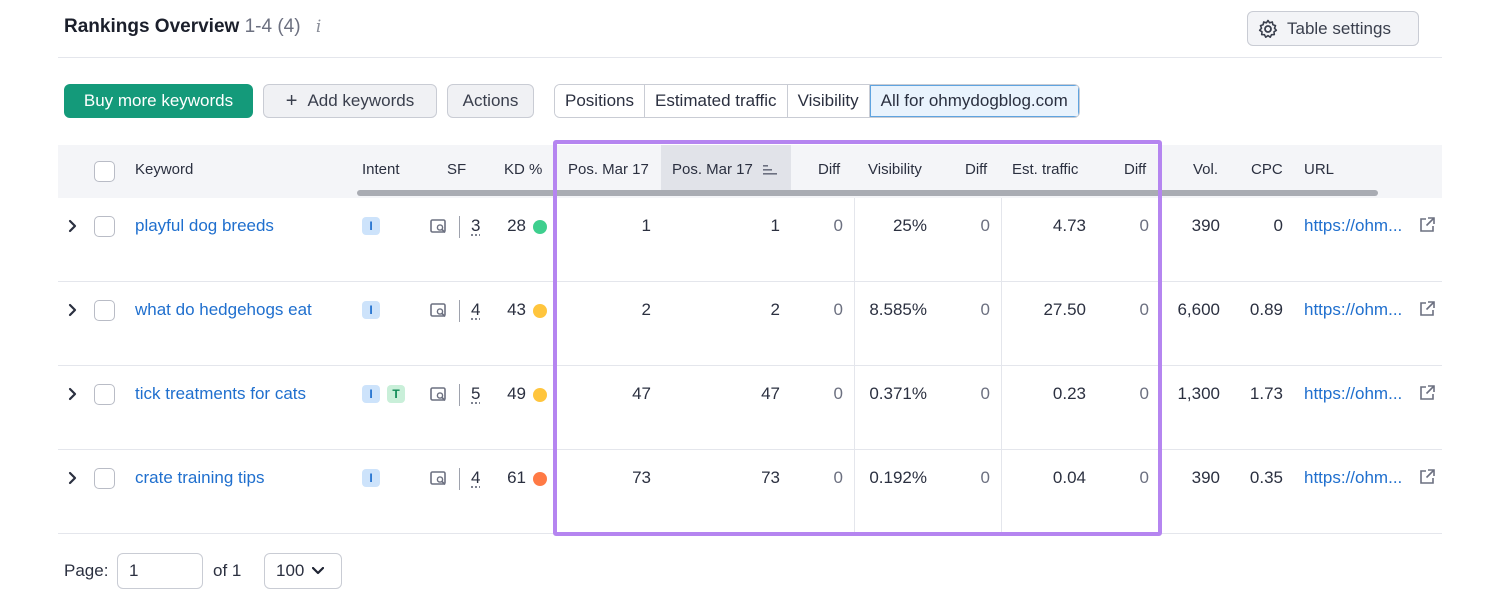  Describe the element at coordinates (726, 170) in the screenshot. I see `column-header-pos-2-sorted: Pos. Mar 17` at that location.